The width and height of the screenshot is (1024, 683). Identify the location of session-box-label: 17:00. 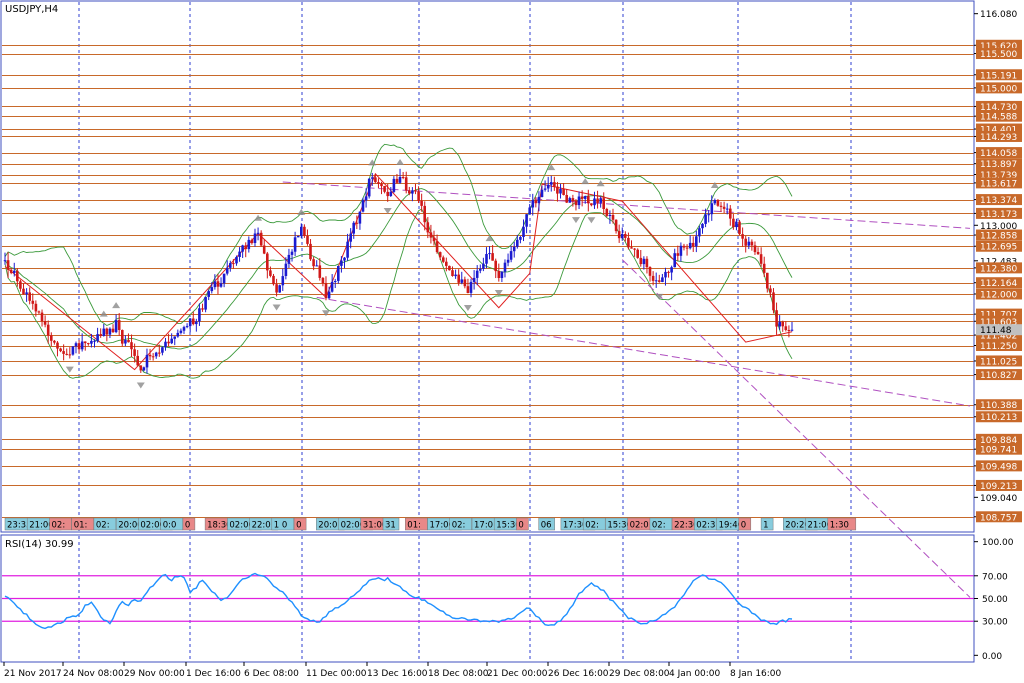
(442, 526).